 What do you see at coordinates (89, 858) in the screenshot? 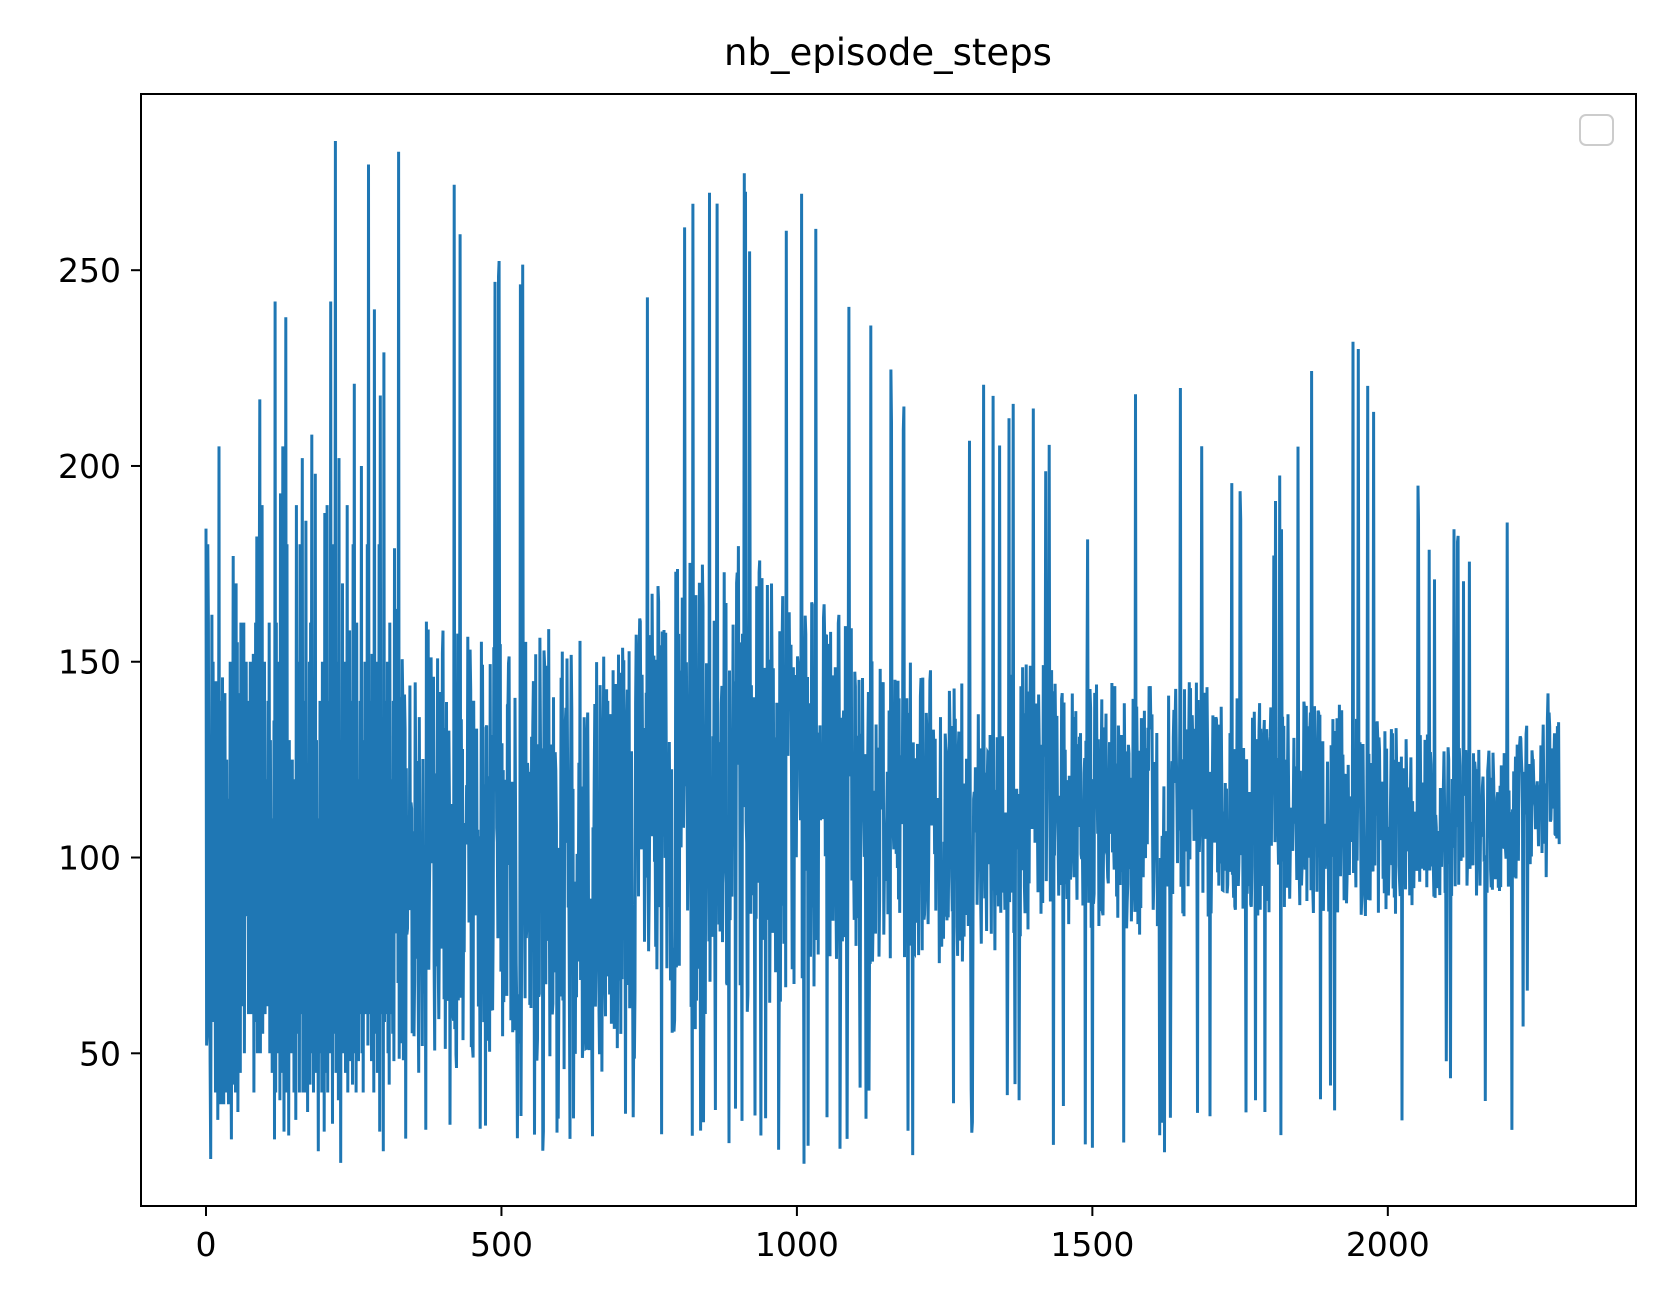
I see `y-tick-label: 100` at bounding box center [89, 858].